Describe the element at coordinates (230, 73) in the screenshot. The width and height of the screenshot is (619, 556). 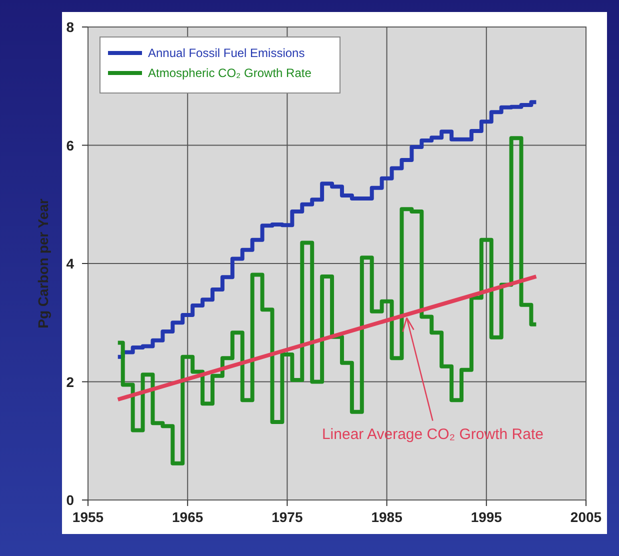
I see `legend-label: Atmospheric CO₂ Growth Rate` at that location.